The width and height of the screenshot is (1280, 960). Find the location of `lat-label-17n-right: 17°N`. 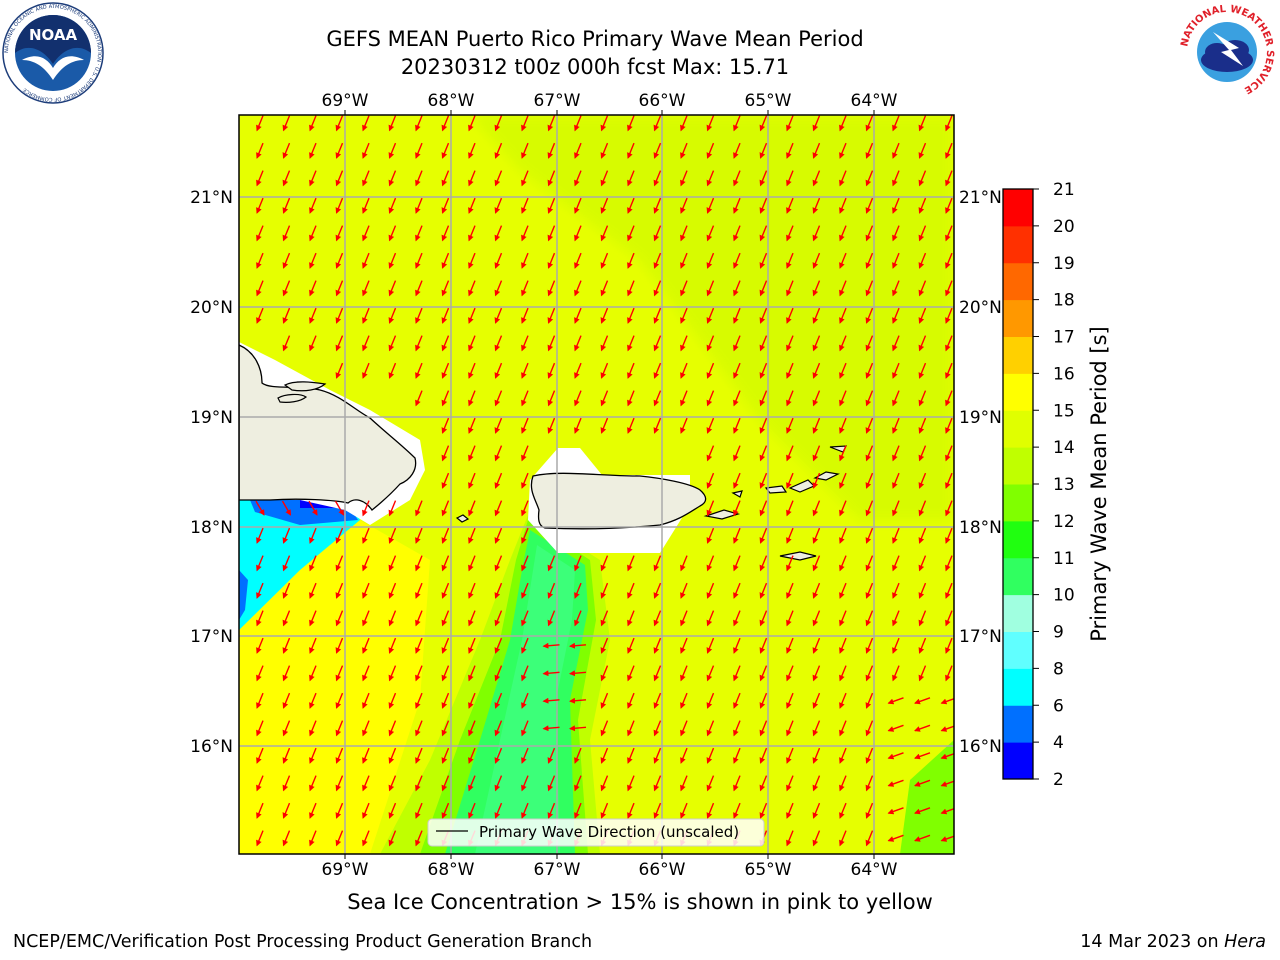

lat-label-17n-right: 17°N is located at coordinates (980, 637).